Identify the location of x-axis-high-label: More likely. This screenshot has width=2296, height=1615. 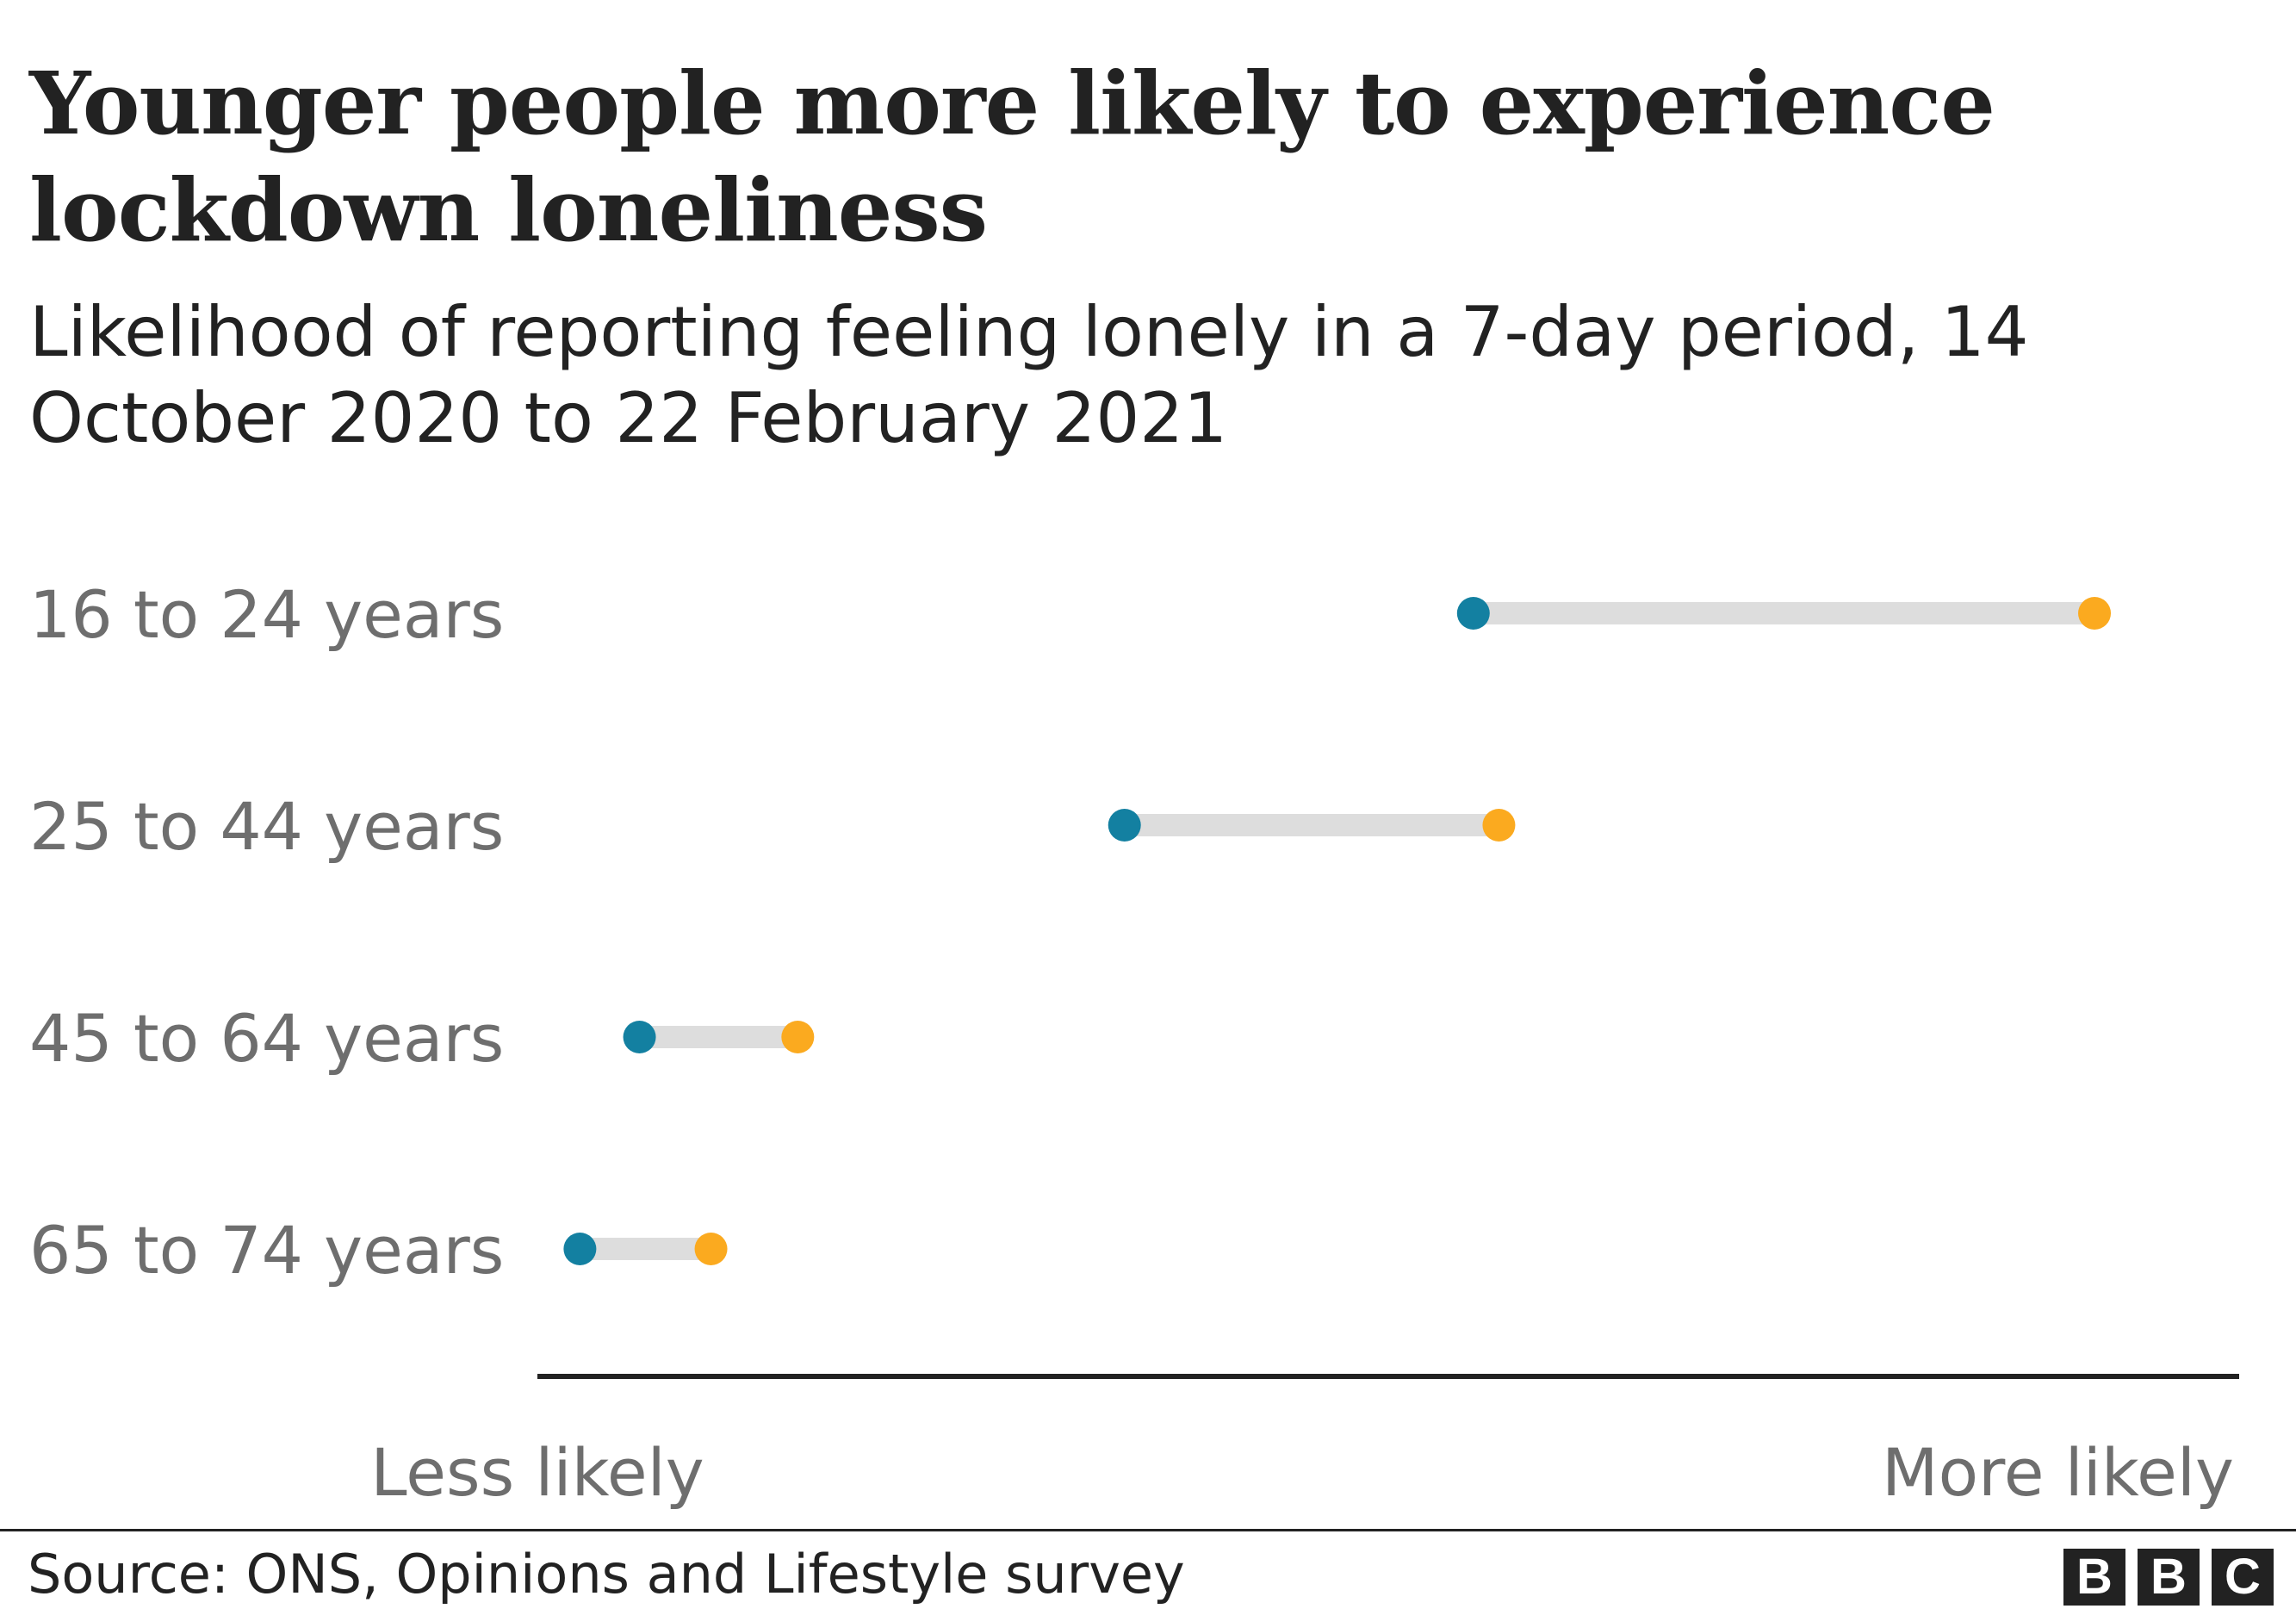
(2058, 1472).